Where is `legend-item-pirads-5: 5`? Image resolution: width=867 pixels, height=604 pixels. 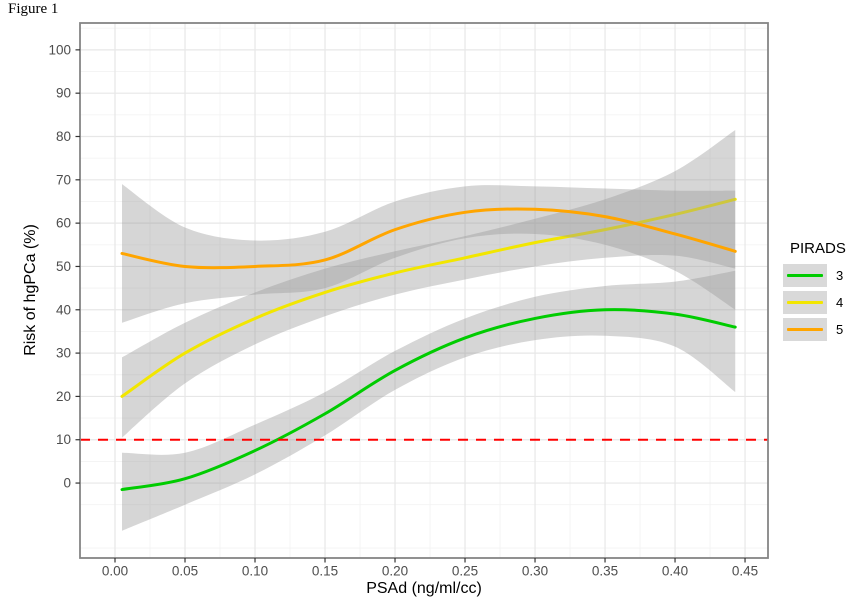
legend-item-pirads-5: 5 is located at coordinates (825, 329).